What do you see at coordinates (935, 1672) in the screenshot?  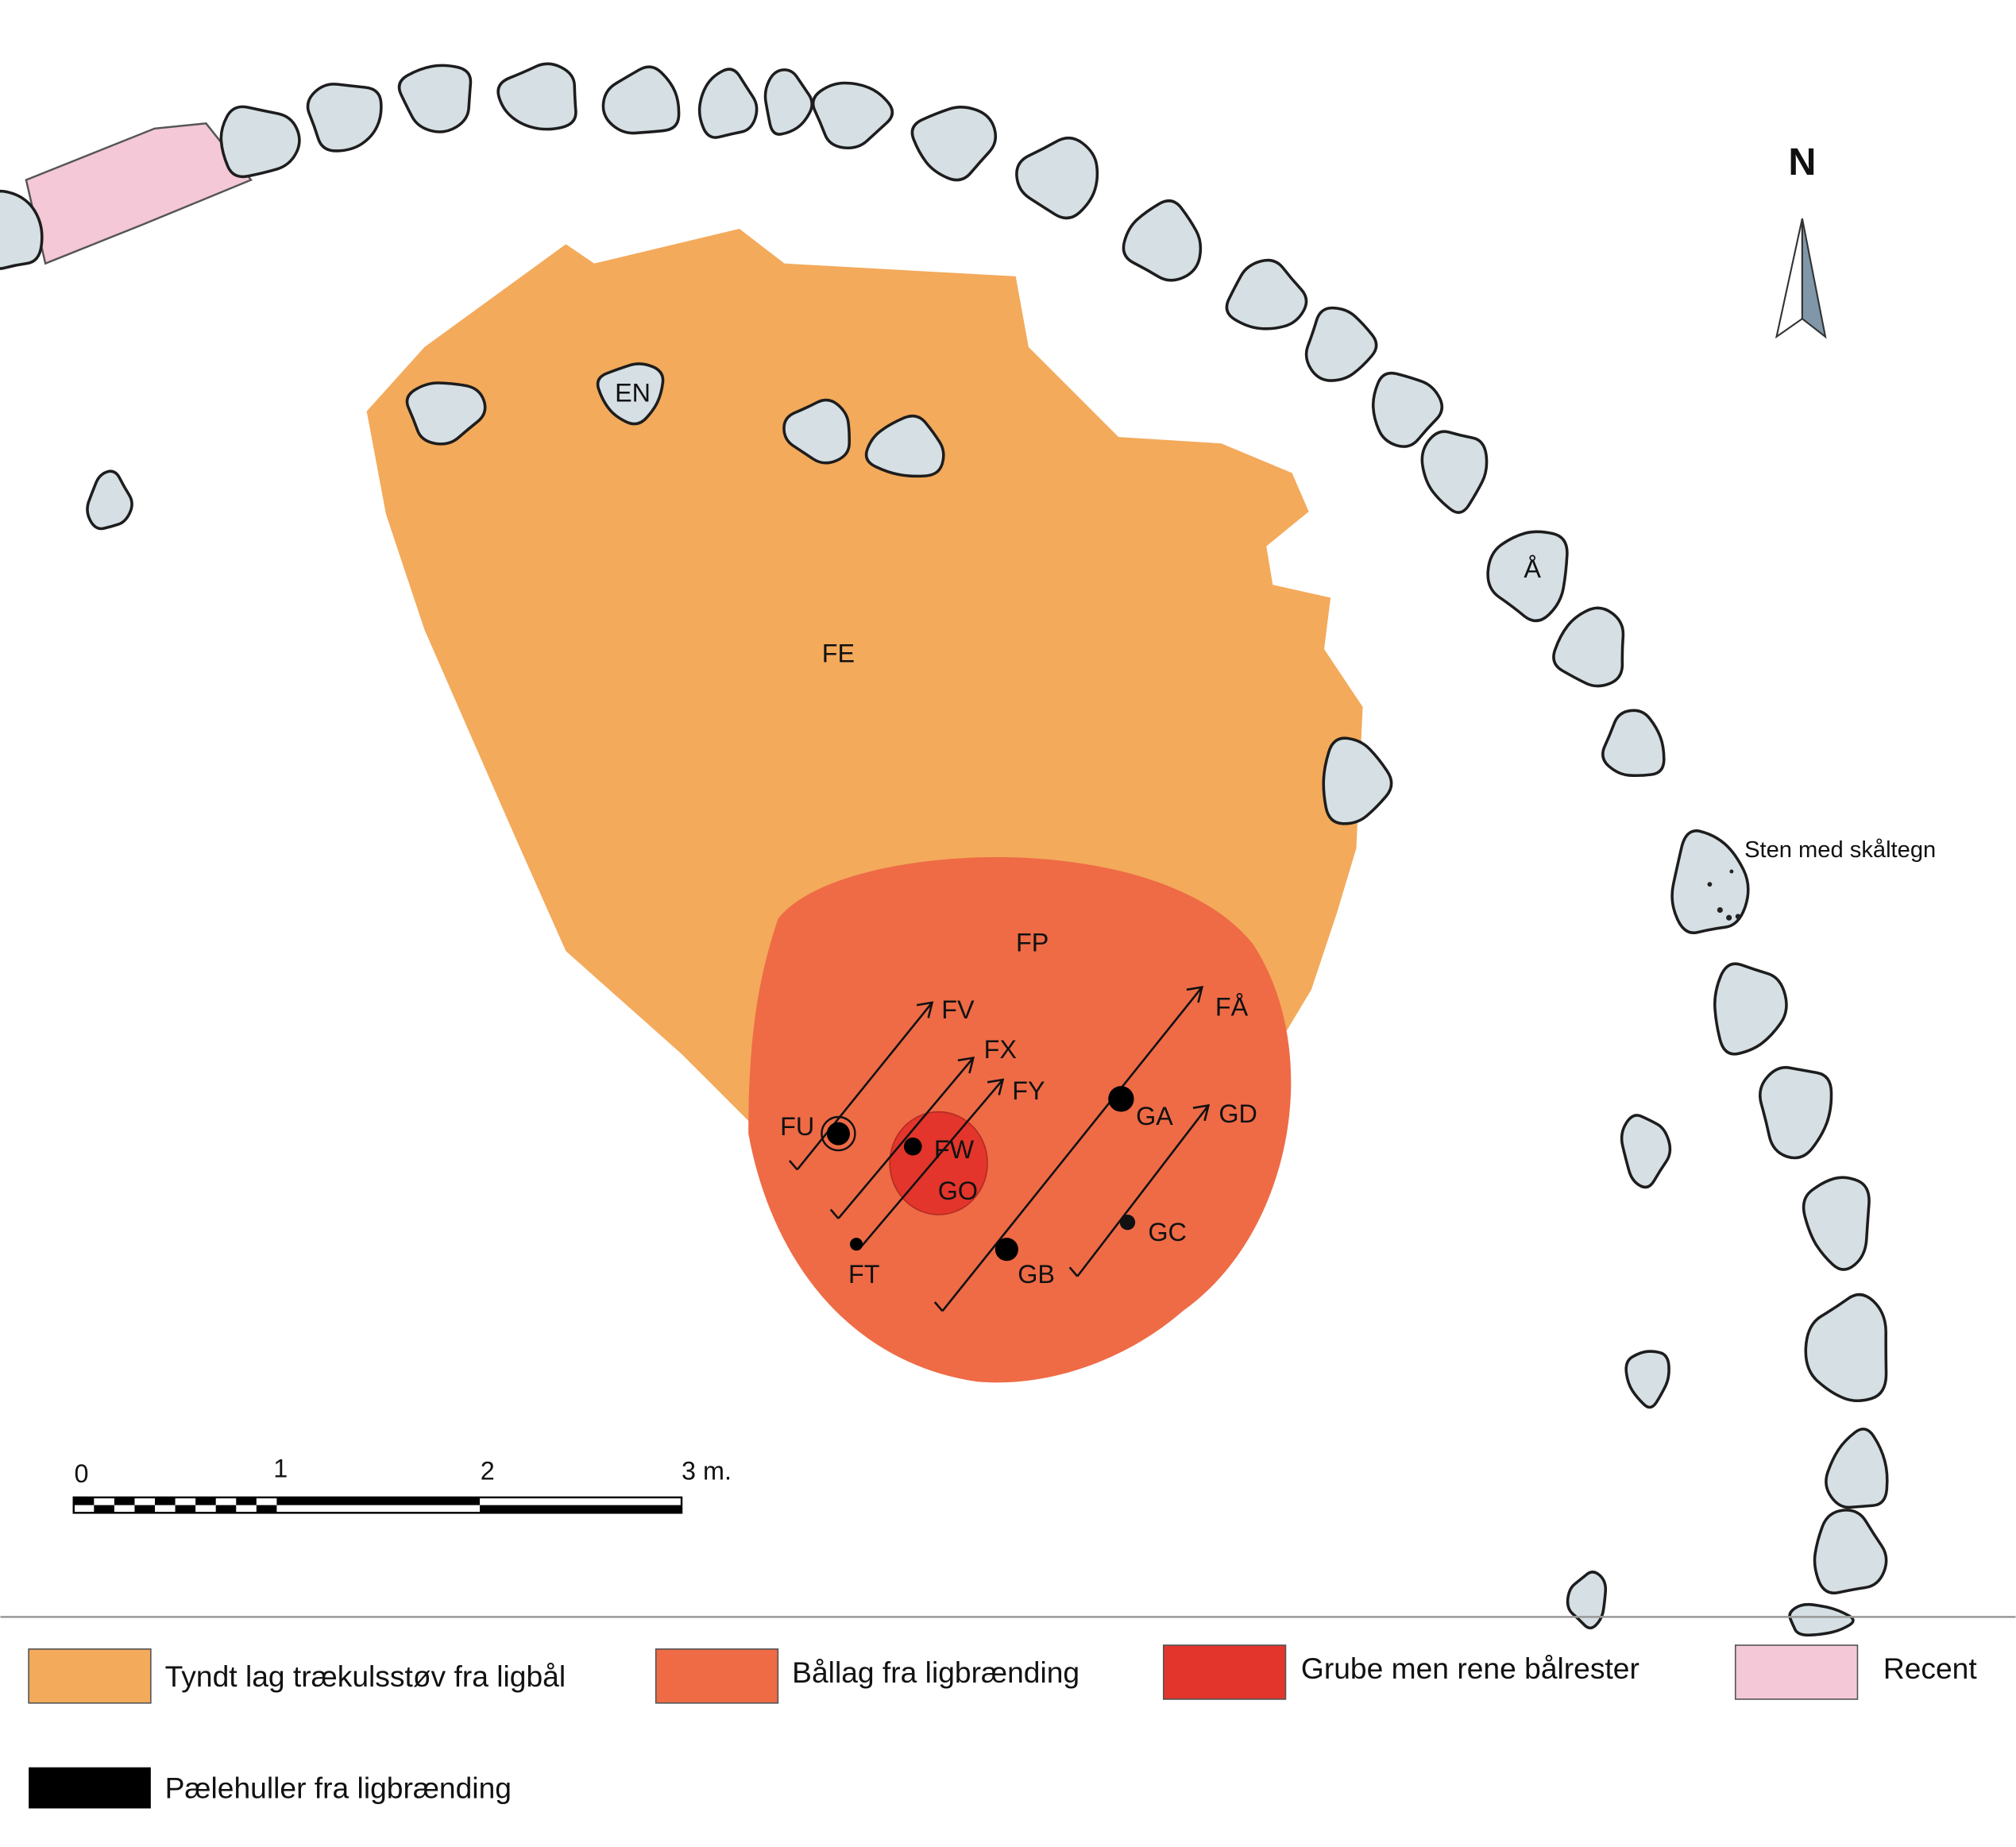 I see `legend-label: Bållag fra ligbrænding` at bounding box center [935, 1672].